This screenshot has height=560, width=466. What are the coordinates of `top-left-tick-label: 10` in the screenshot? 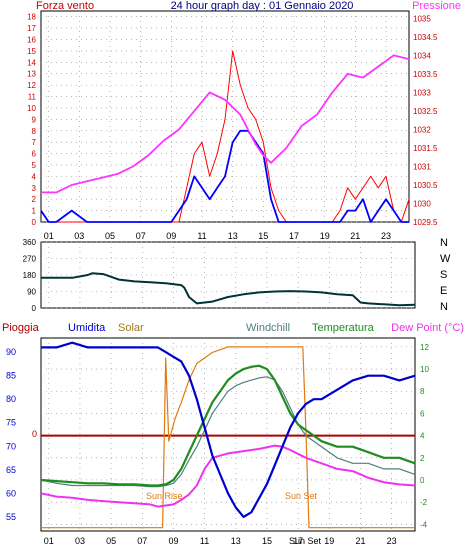 It's located at (31, 108).